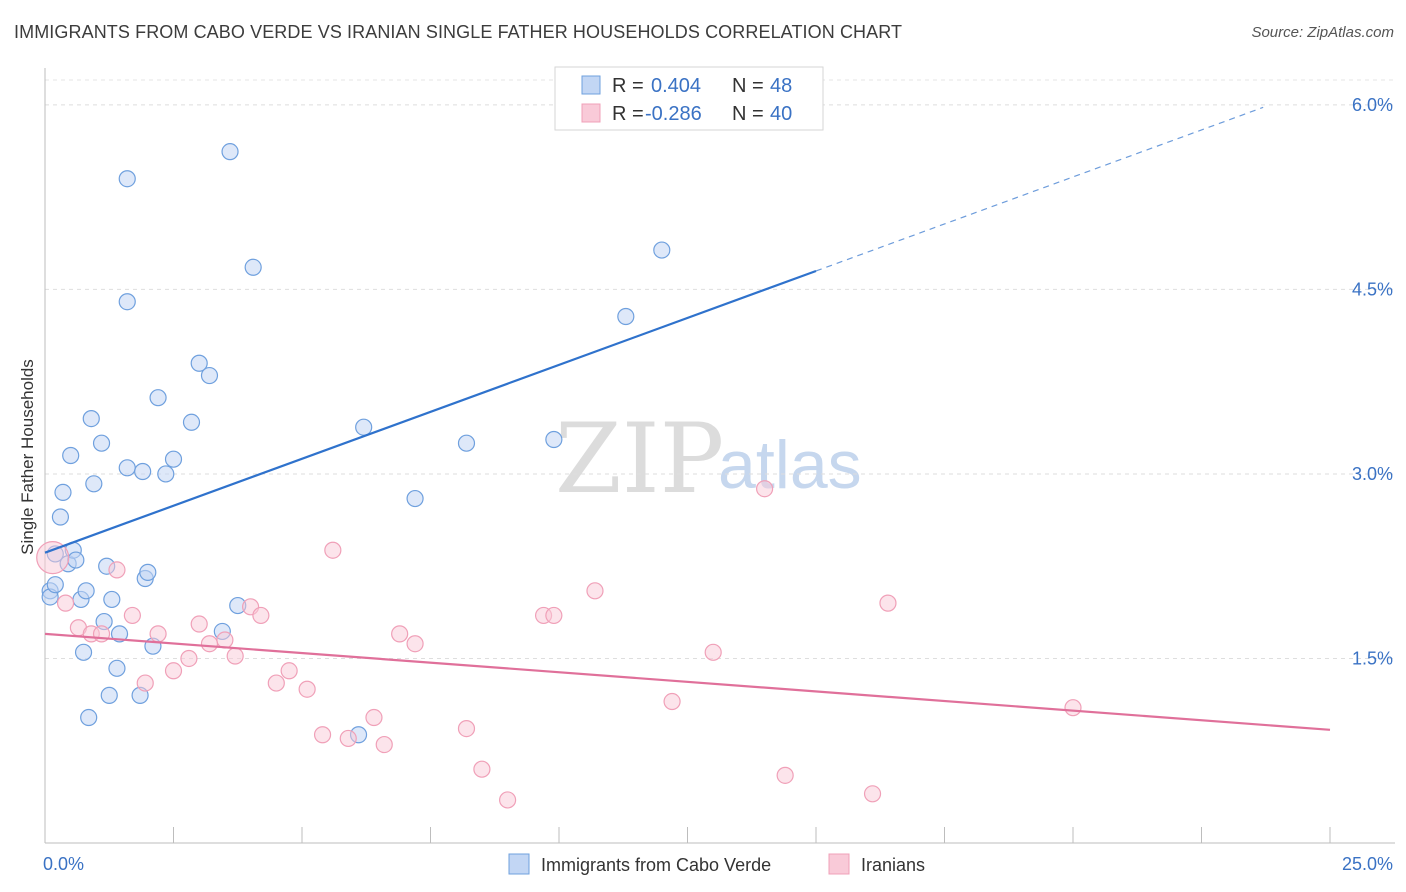  I want to click on legend-swatch-iranians, so click(839, 864).